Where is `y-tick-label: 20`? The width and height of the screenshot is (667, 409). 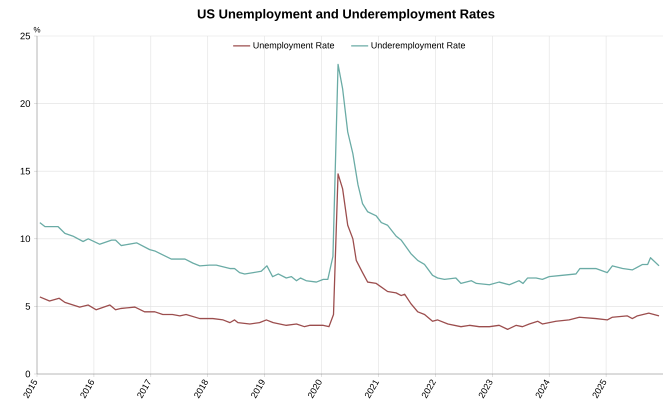
y-tick-label: 20 is located at coordinates (25, 103).